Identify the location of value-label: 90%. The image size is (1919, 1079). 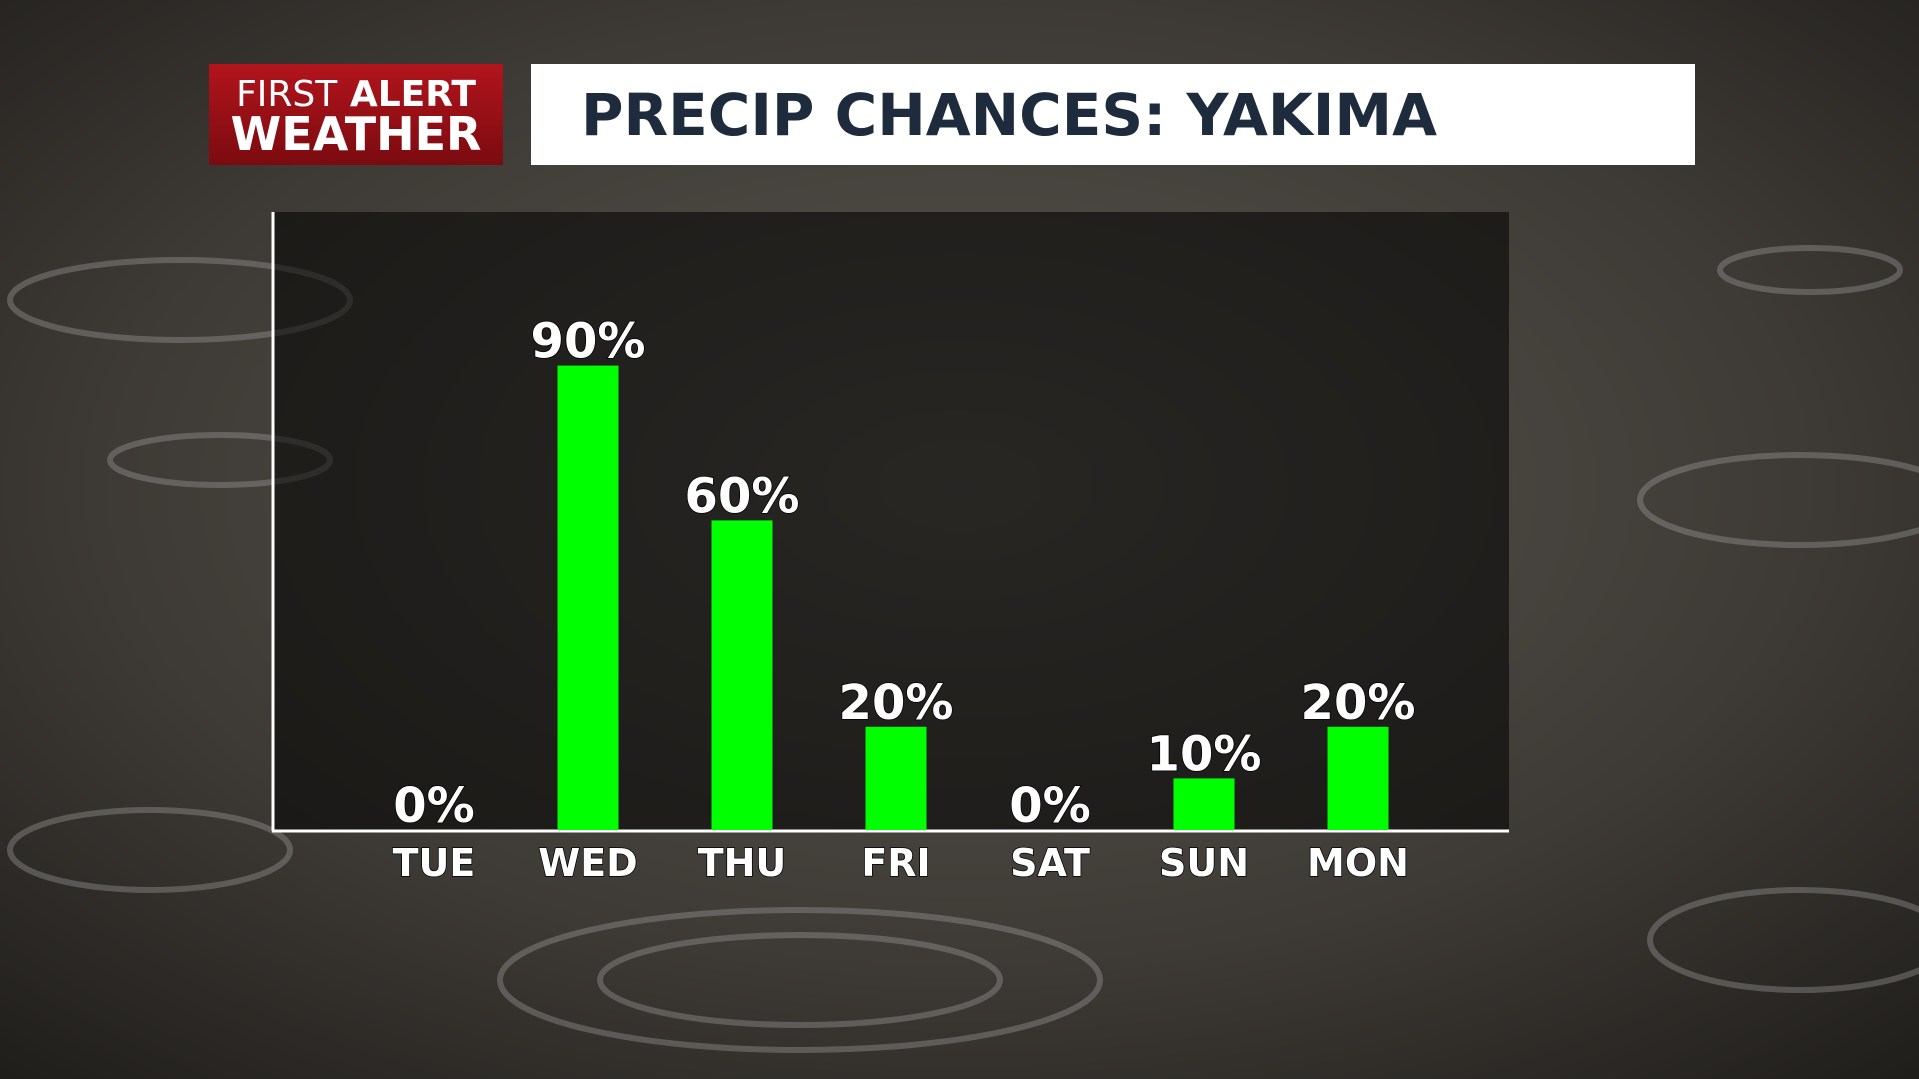
(588, 342).